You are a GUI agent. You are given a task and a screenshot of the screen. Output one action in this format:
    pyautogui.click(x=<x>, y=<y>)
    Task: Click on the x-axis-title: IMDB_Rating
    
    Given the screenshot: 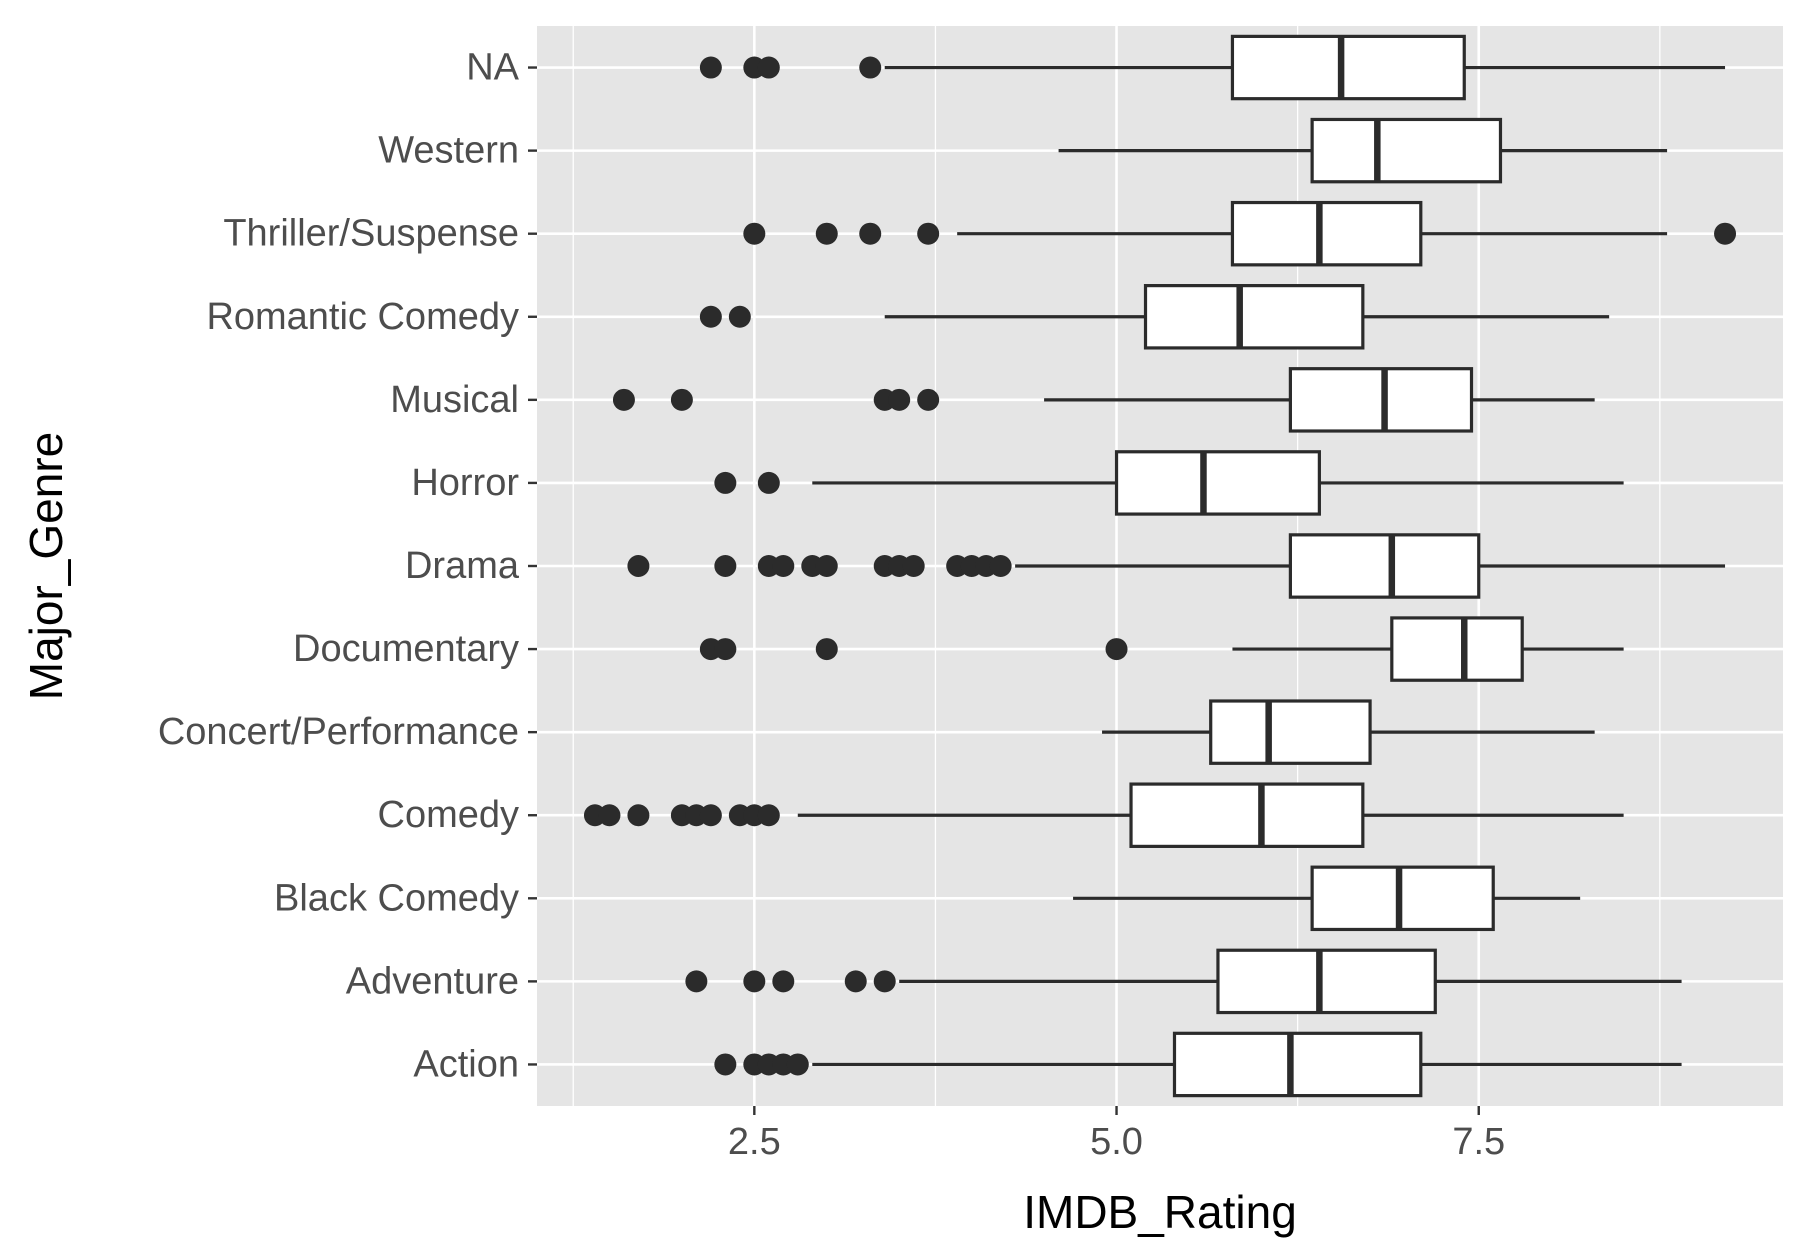 What is the action you would take?
    pyautogui.click(x=1160, y=1212)
    